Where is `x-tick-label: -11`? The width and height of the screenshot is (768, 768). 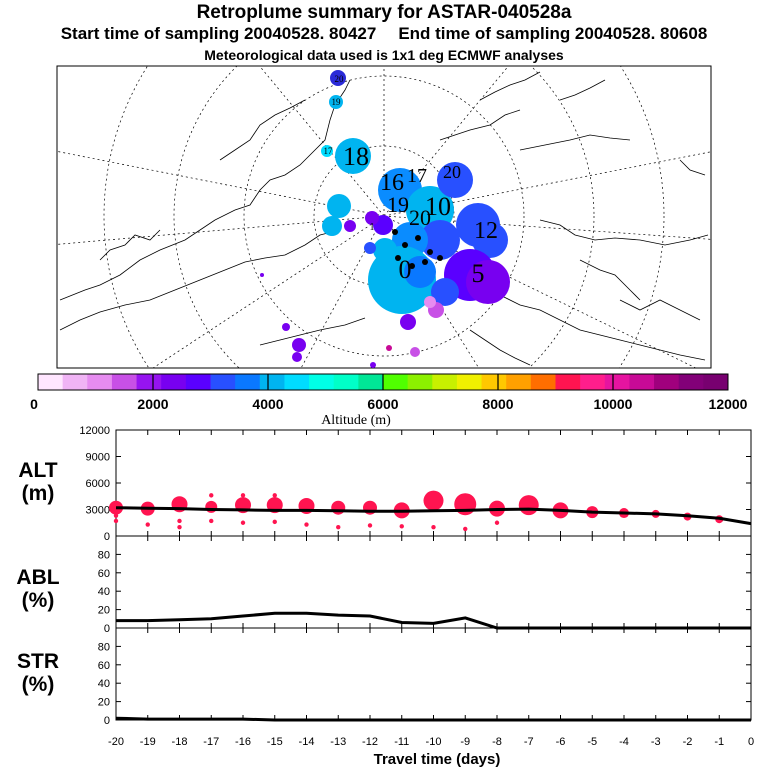
x-tick-label: -11 is located at coordinates (401, 742).